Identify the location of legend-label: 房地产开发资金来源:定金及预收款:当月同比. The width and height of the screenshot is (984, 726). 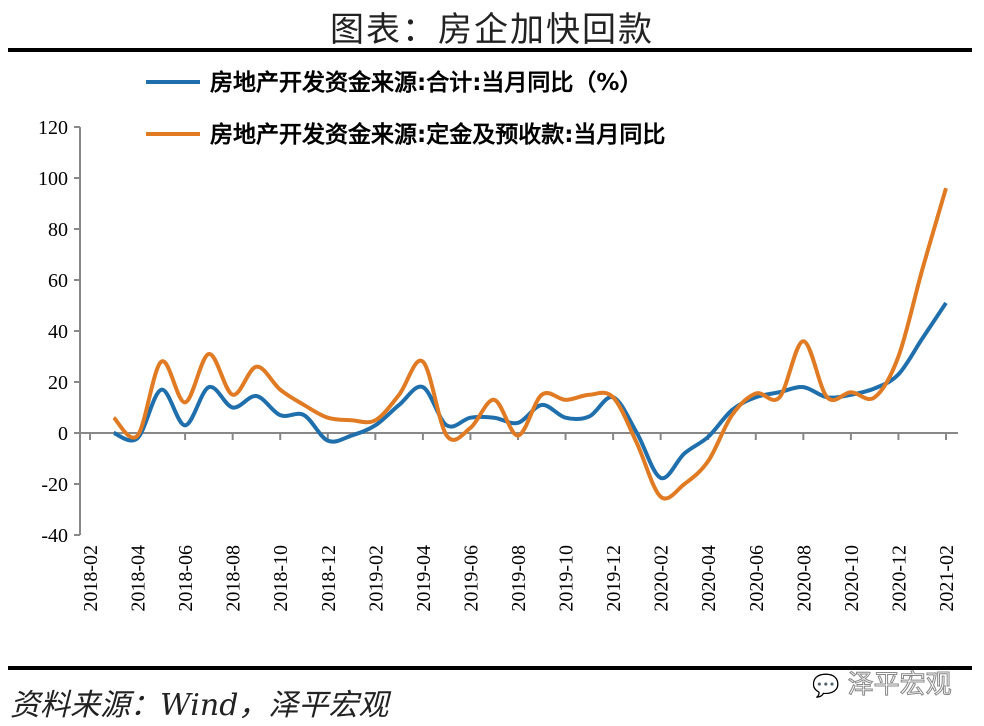
(437, 134).